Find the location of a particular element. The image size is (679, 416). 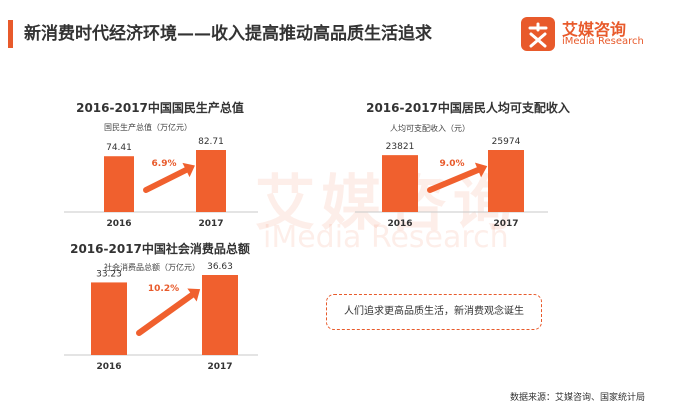

chart-1-growth-arrow is located at coordinates (166, 180).